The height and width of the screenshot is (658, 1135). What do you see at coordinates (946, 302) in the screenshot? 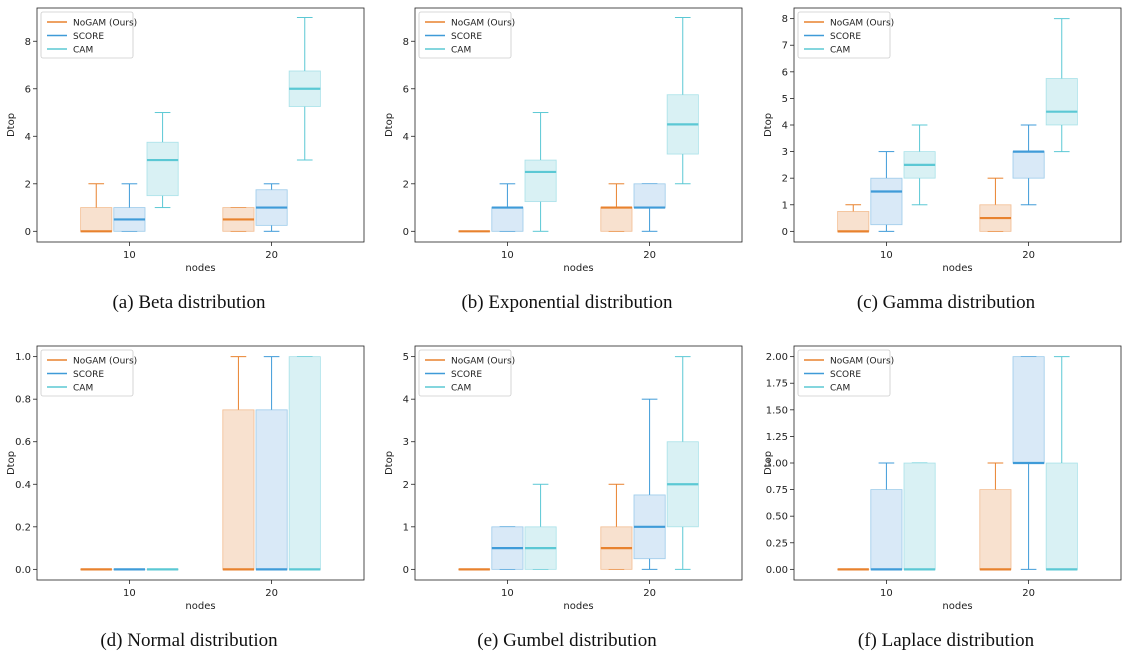
I see `panel-caption: (c) Gamma distribution` at bounding box center [946, 302].